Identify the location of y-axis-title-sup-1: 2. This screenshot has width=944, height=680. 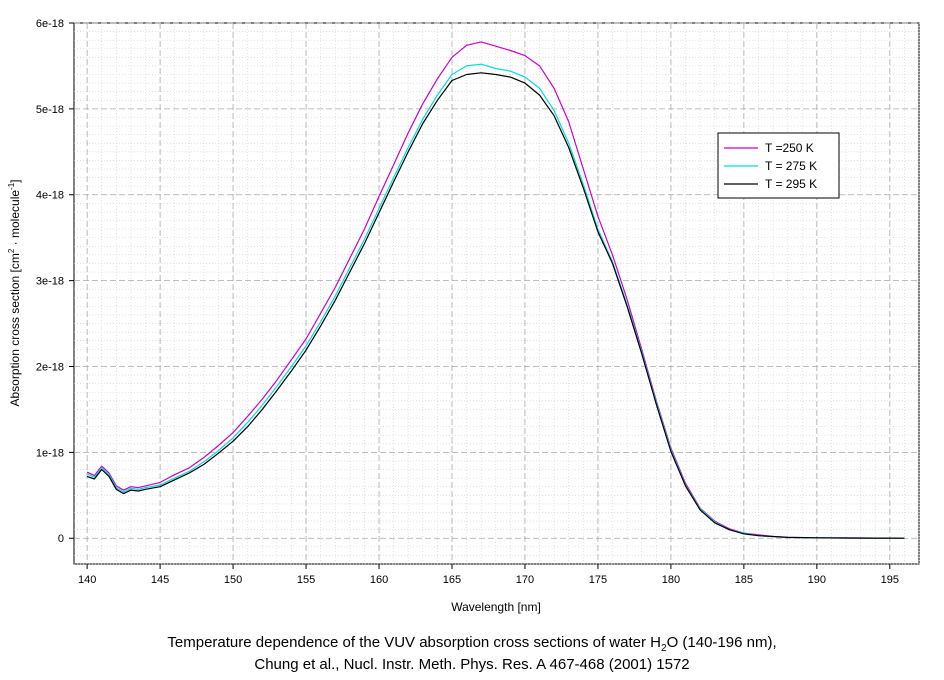
(11, 250).